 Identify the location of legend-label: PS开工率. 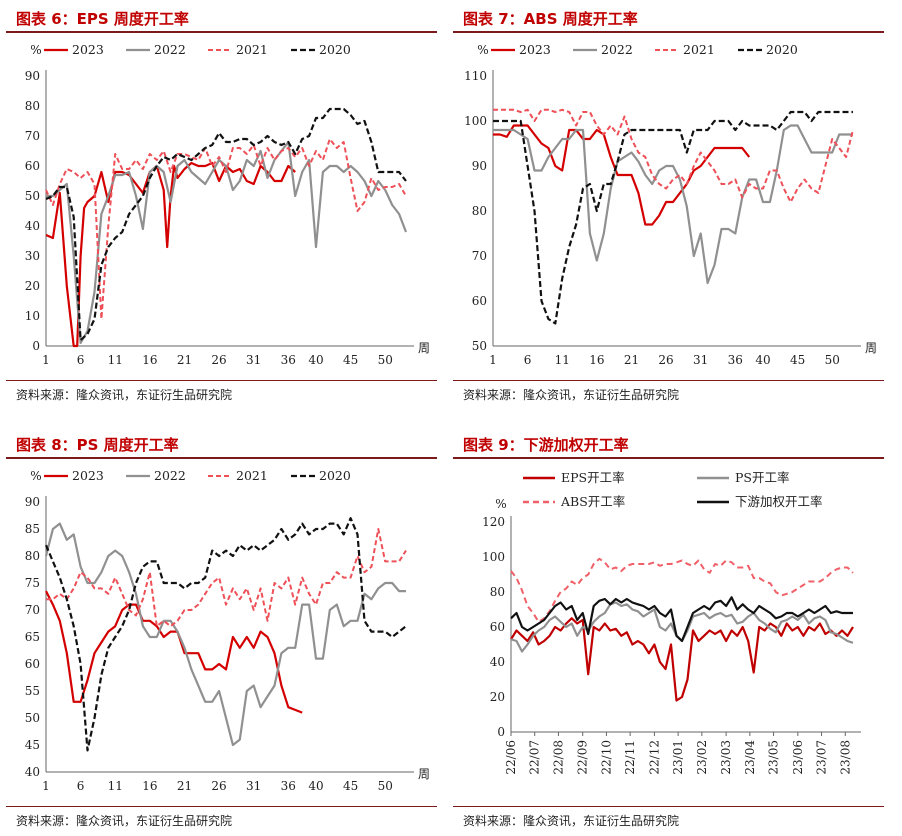
(762, 477).